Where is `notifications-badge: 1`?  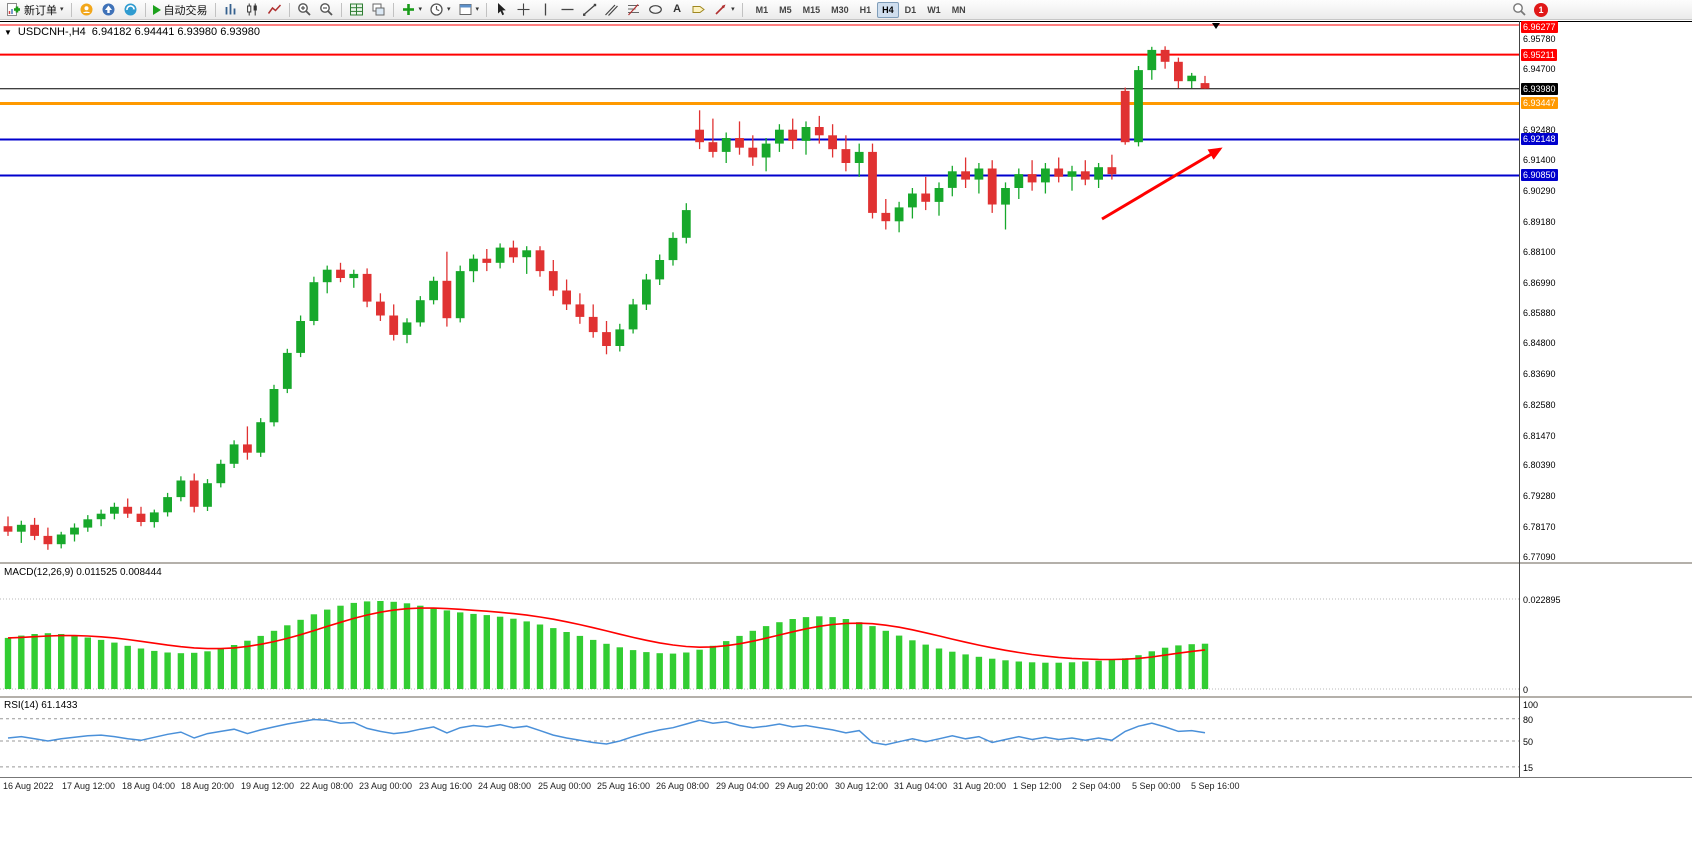 notifications-badge: 1 is located at coordinates (1541, 9).